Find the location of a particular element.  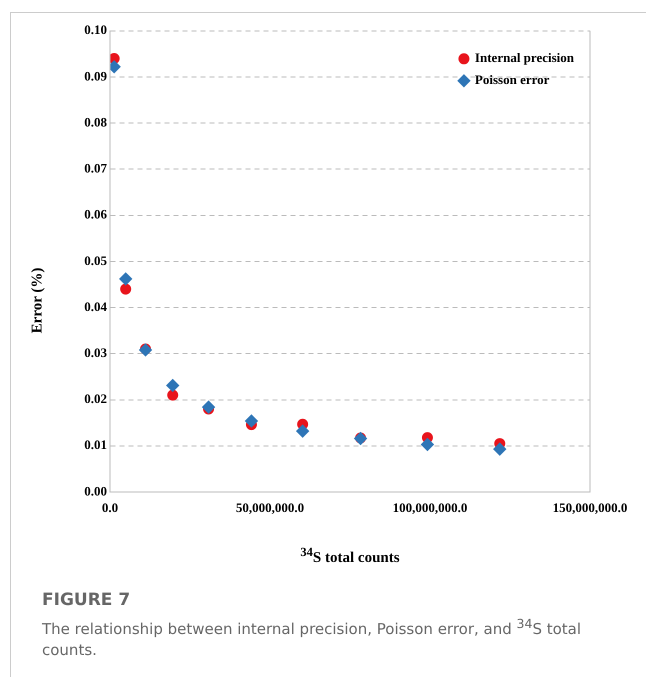

y-tick-label: 0.02 is located at coordinates (95, 398).